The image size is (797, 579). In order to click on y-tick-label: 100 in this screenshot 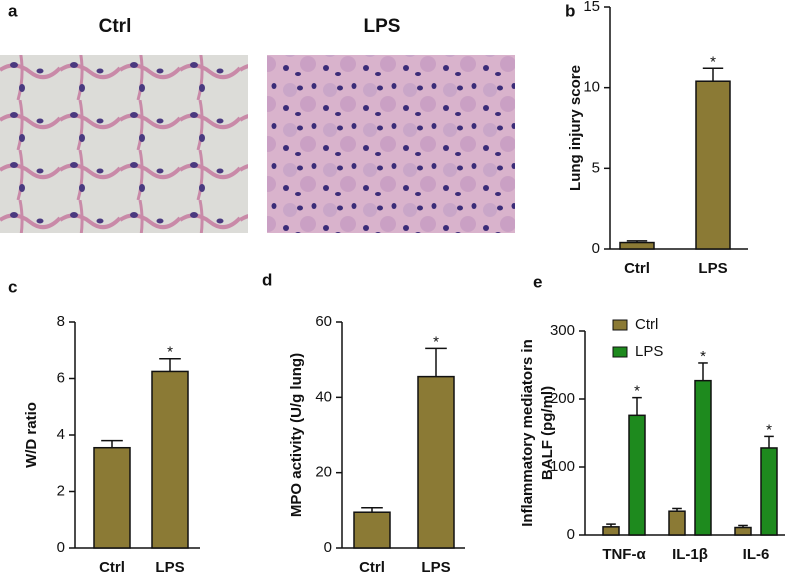, I will do `click(562, 466)`.